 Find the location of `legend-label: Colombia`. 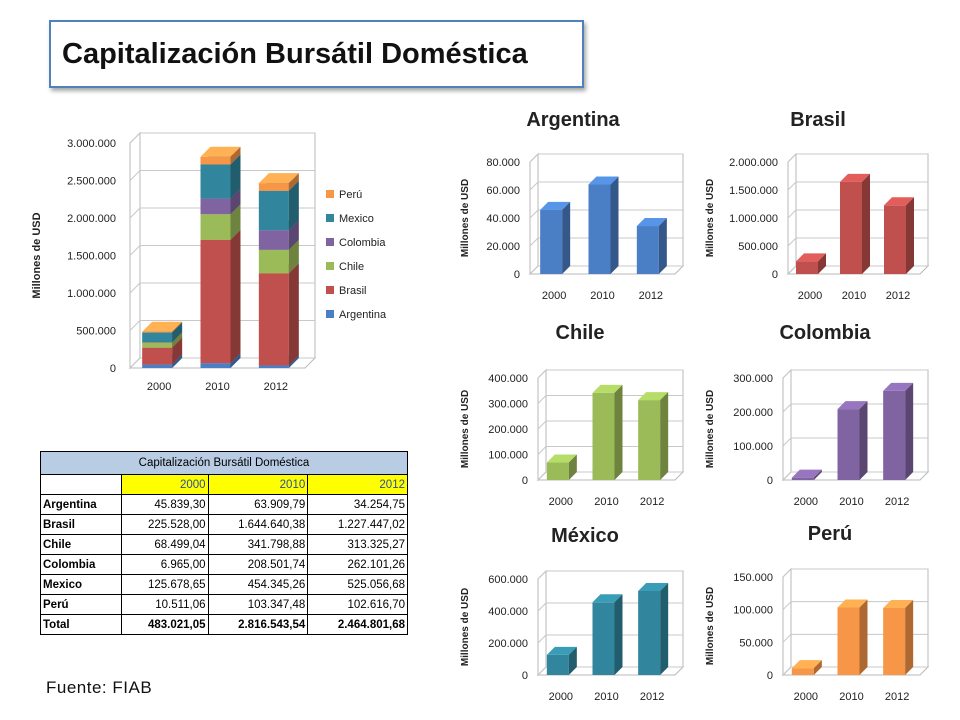

legend-label: Colombia is located at coordinates (362, 243).